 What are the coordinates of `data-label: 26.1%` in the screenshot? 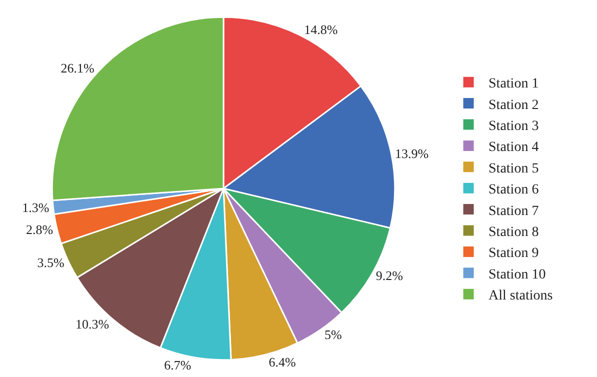 It's located at (77, 68).